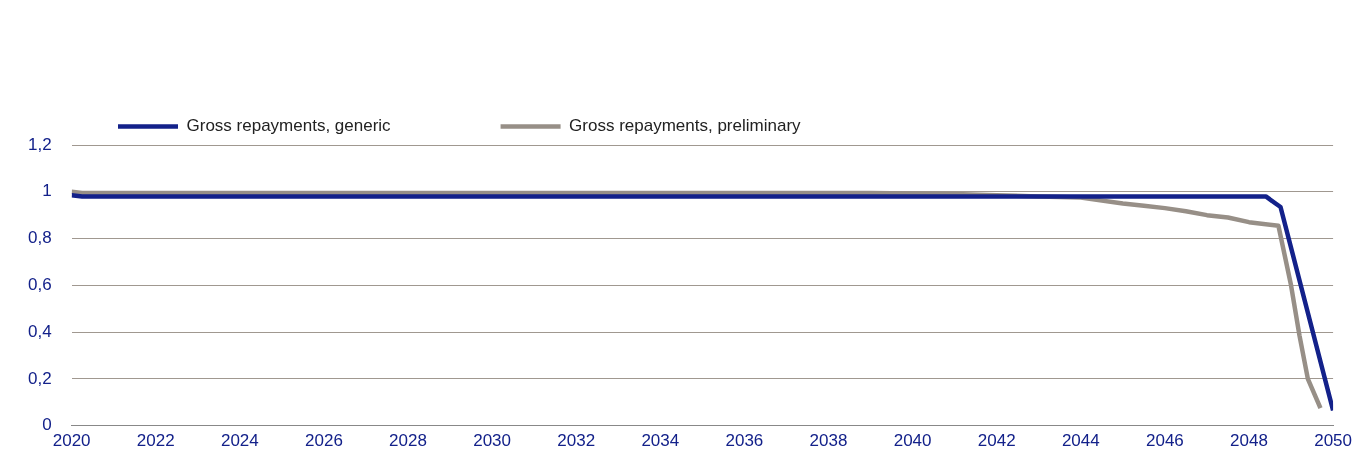 The image size is (1370, 463). Describe the element at coordinates (39, 144) in the screenshot. I see `y-tick-label: 1,2` at that location.